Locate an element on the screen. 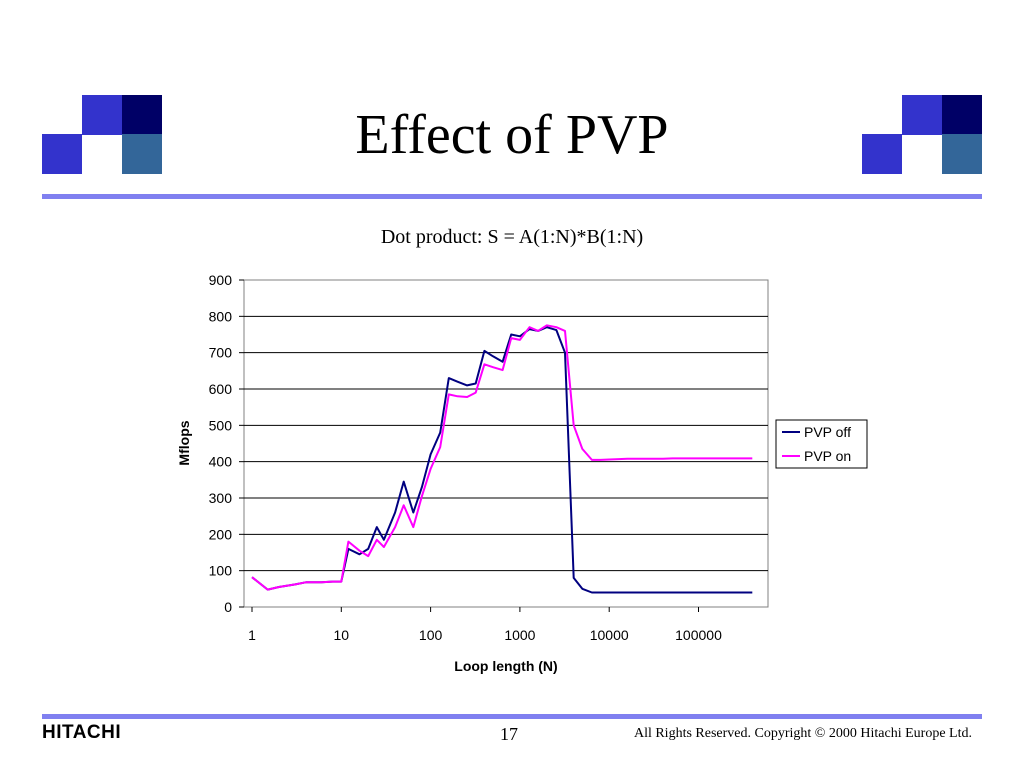 This screenshot has height=768, width=1024. y-tick-label: 900 is located at coordinates (221, 280).